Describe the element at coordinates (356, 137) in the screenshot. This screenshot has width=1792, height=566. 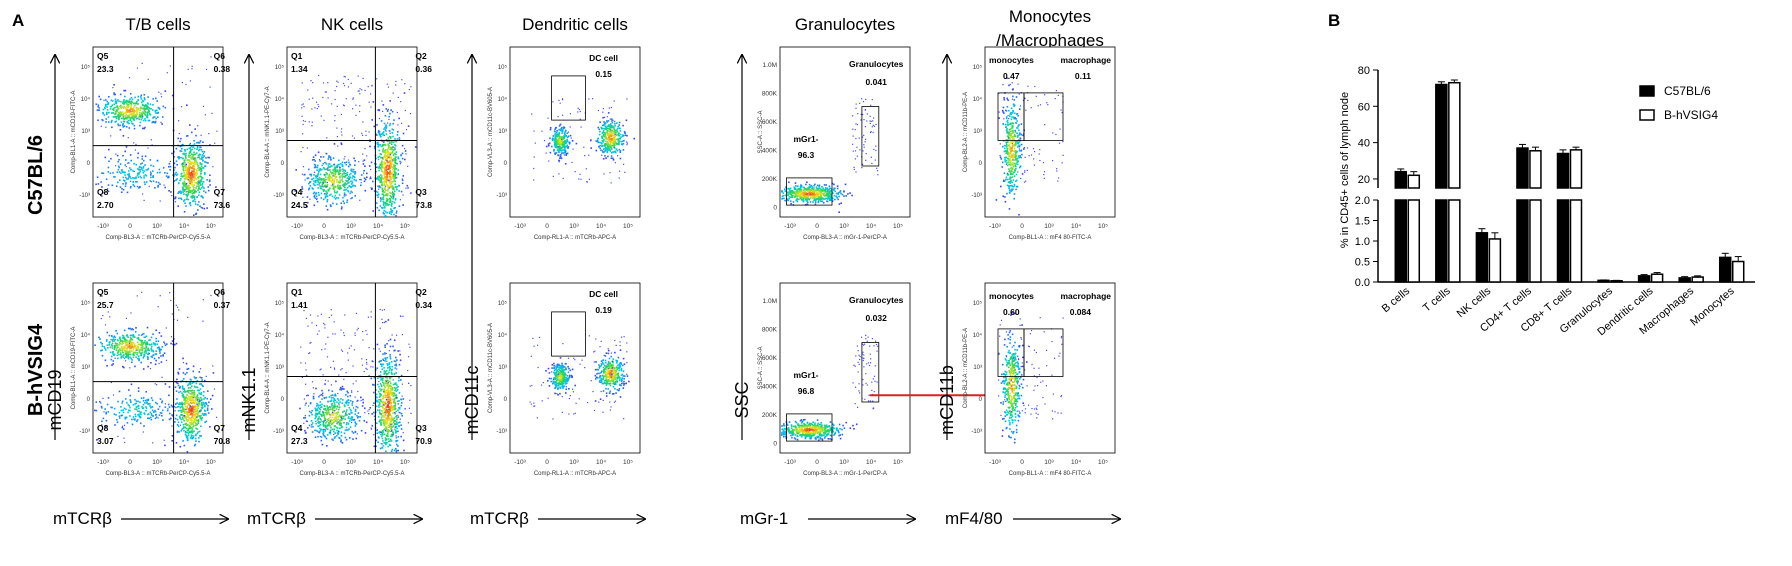
I see `sparse-events` at that location.